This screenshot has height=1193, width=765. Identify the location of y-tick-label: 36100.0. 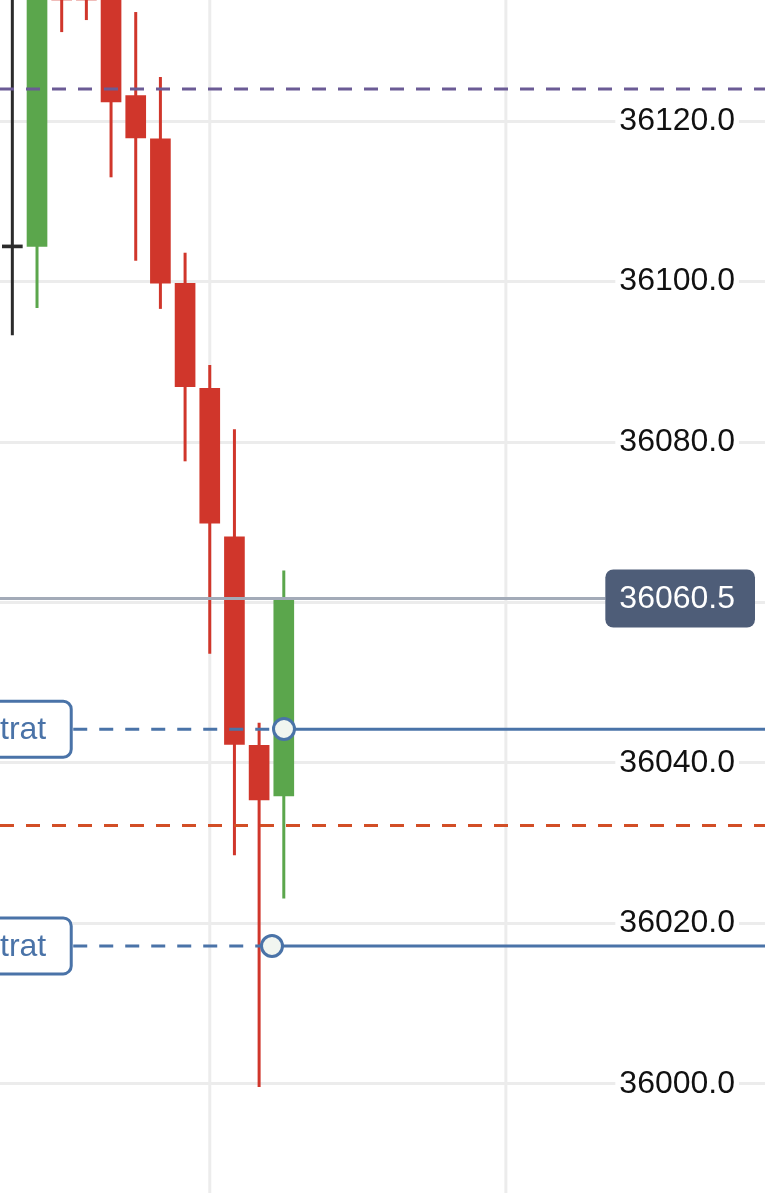
(677, 279).